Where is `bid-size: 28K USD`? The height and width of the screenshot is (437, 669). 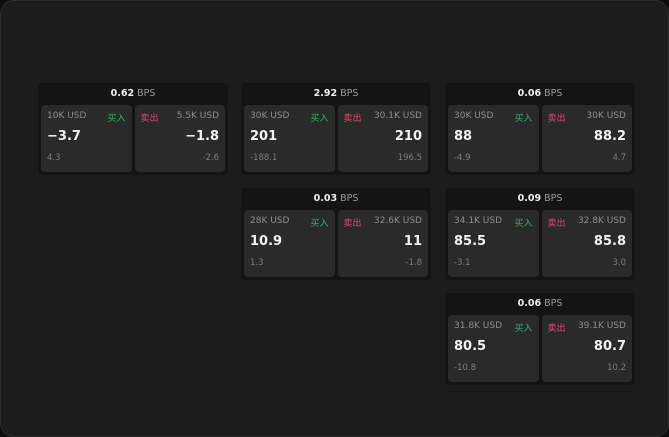
bid-size: 28K USD is located at coordinates (270, 221).